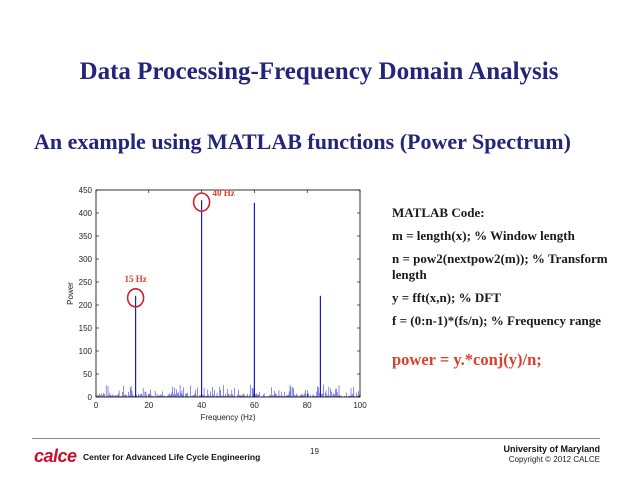  What do you see at coordinates (86, 282) in the screenshot?
I see `y-tick-label: 250` at bounding box center [86, 282].